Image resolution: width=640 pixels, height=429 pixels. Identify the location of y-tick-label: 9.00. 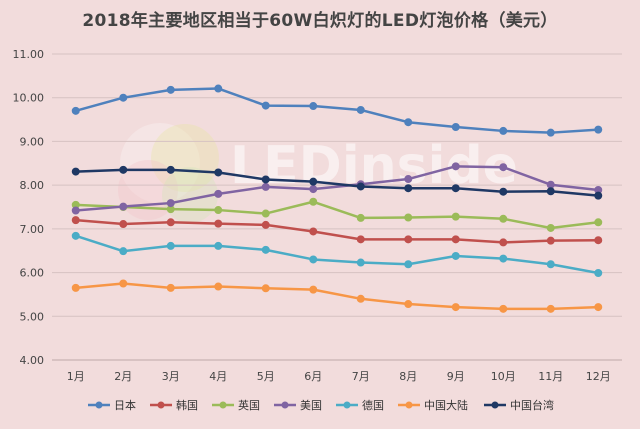
(32, 141).